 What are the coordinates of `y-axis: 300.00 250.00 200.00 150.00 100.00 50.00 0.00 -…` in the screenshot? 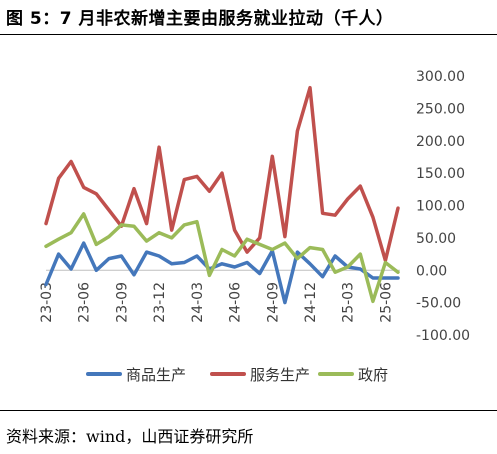 It's located at (443, 206).